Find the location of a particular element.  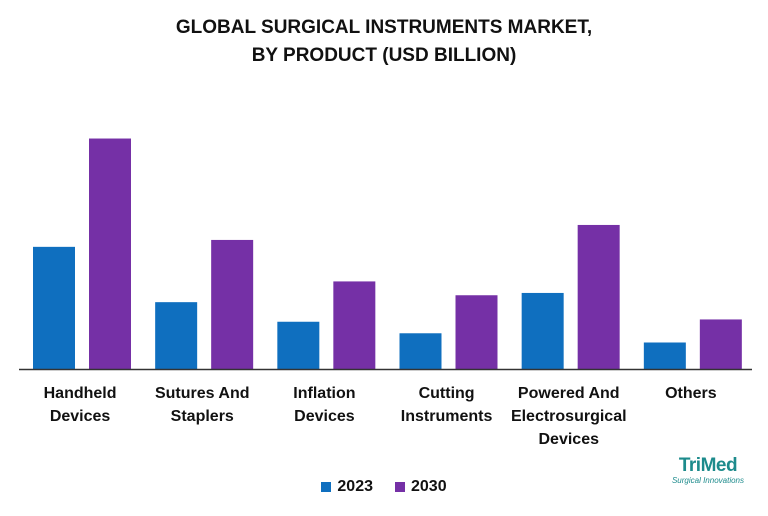

chart-title-line-2: BY PRODUCT (USD BILLION) is located at coordinates (384, 55).